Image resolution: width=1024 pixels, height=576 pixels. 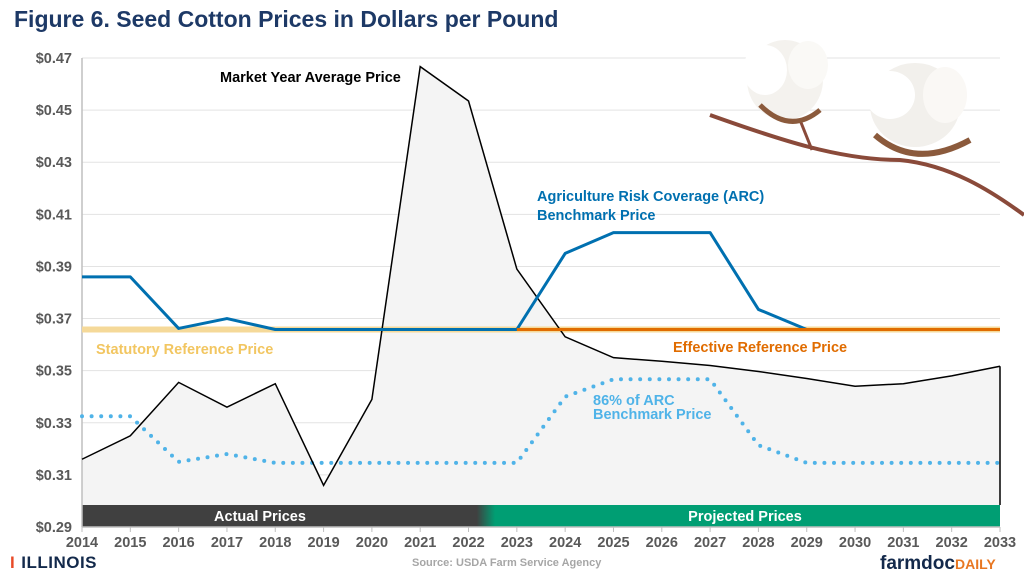 I want to click on effective-reference-price-label: Effective Reference Price, so click(x=760, y=348).